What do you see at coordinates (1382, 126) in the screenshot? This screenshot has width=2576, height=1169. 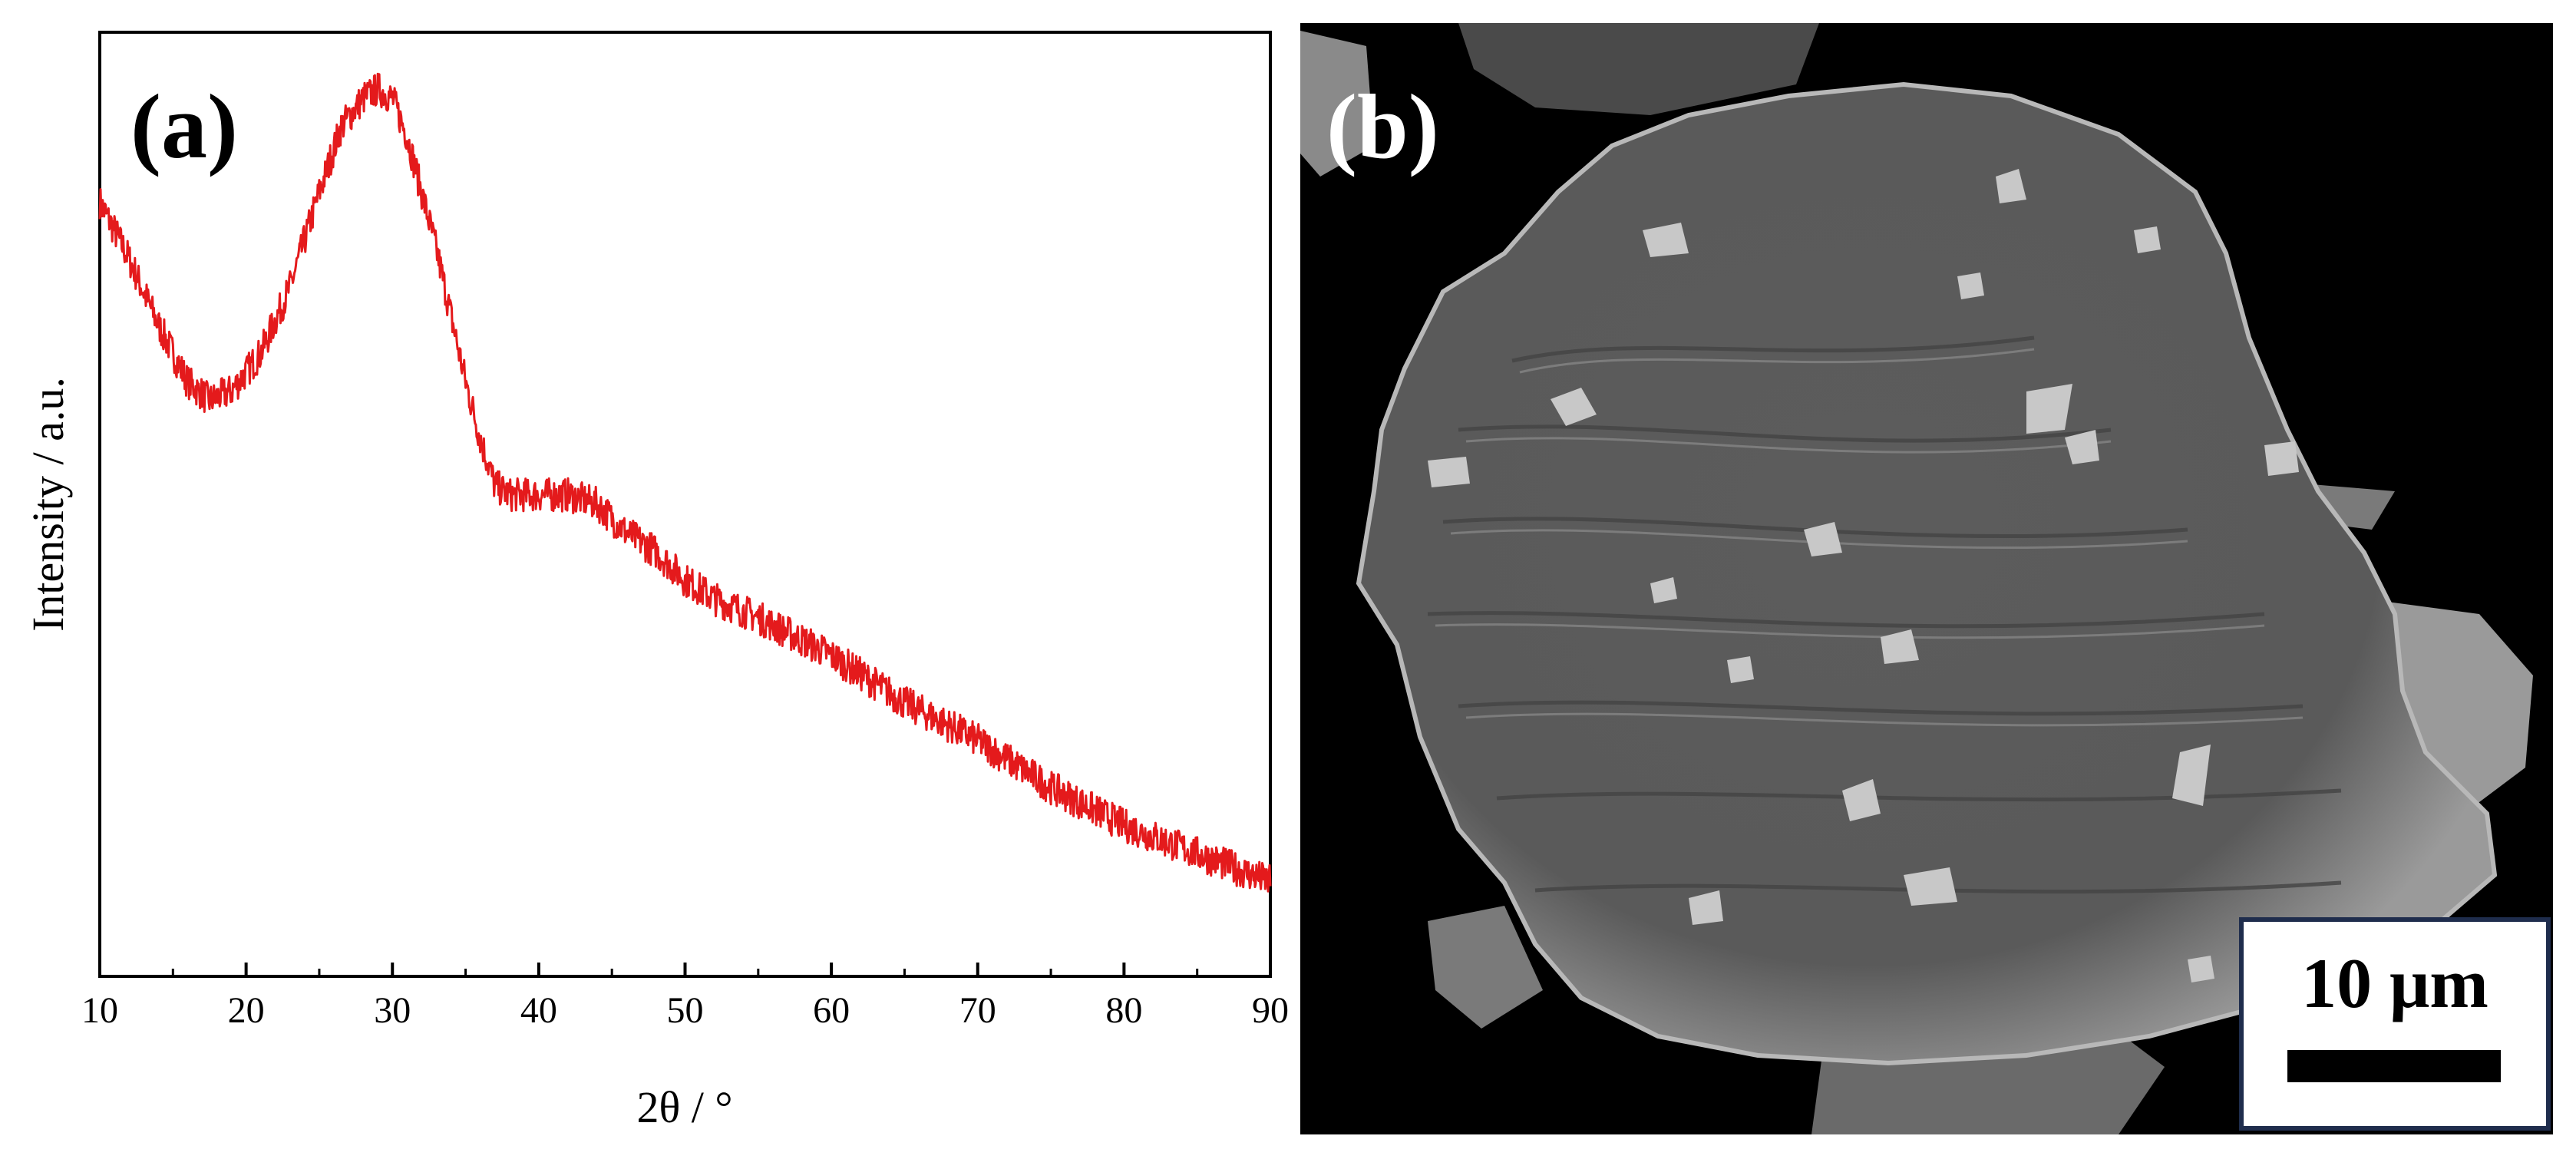 I see `panel-b-label: (b)` at bounding box center [1382, 126].